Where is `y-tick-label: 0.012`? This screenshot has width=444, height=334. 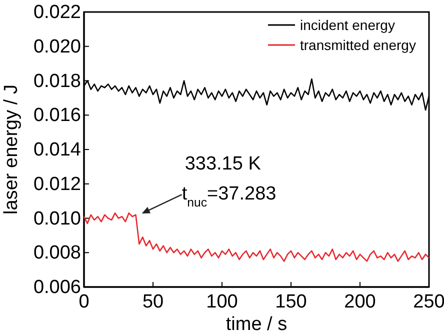 y-tick-label: 0.012 is located at coordinates (57, 184).